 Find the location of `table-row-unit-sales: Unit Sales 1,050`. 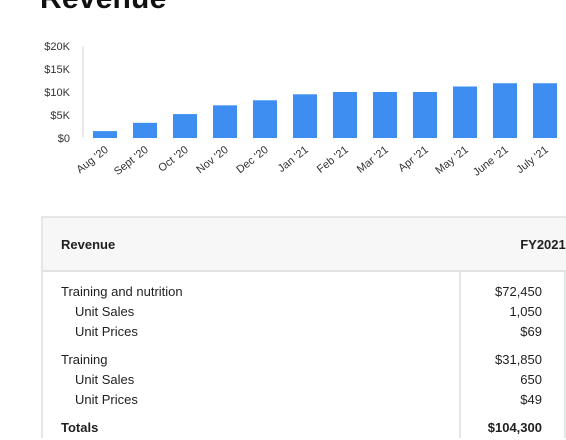

table-row-unit-sales: Unit Sales 1,050 is located at coordinates (304, 312).